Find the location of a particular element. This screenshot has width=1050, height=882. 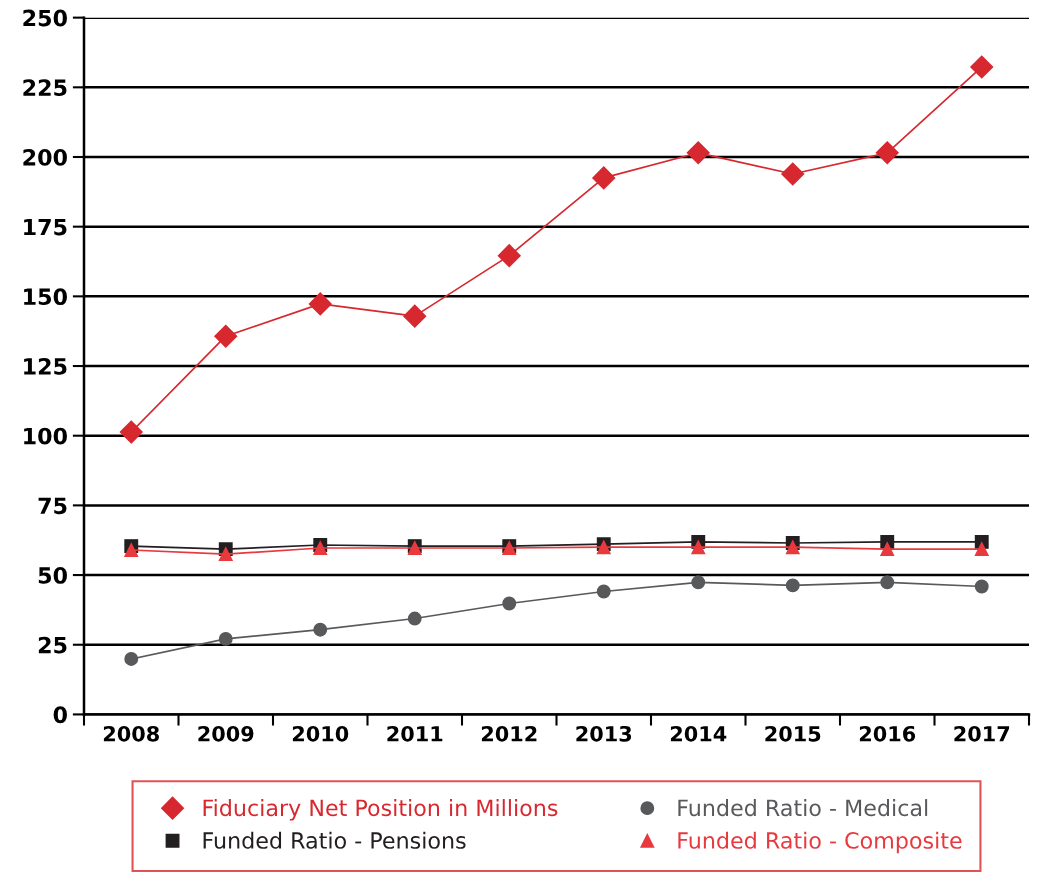

x-tick-label: 2010 is located at coordinates (320, 733).